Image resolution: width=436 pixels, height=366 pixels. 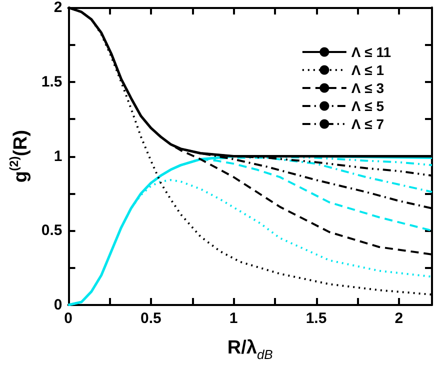 What do you see at coordinates (367, 106) in the screenshot?
I see `legend-label: Λ ≤ 5` at bounding box center [367, 106].